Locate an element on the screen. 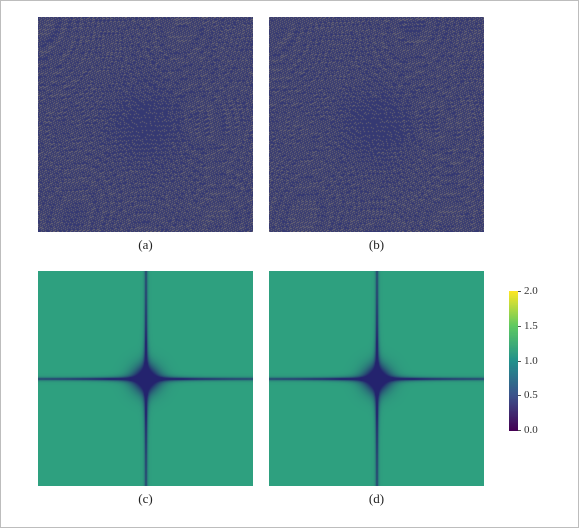 The width and height of the screenshot is (579, 528). panel-d-caption: (d) is located at coordinates (376, 498).